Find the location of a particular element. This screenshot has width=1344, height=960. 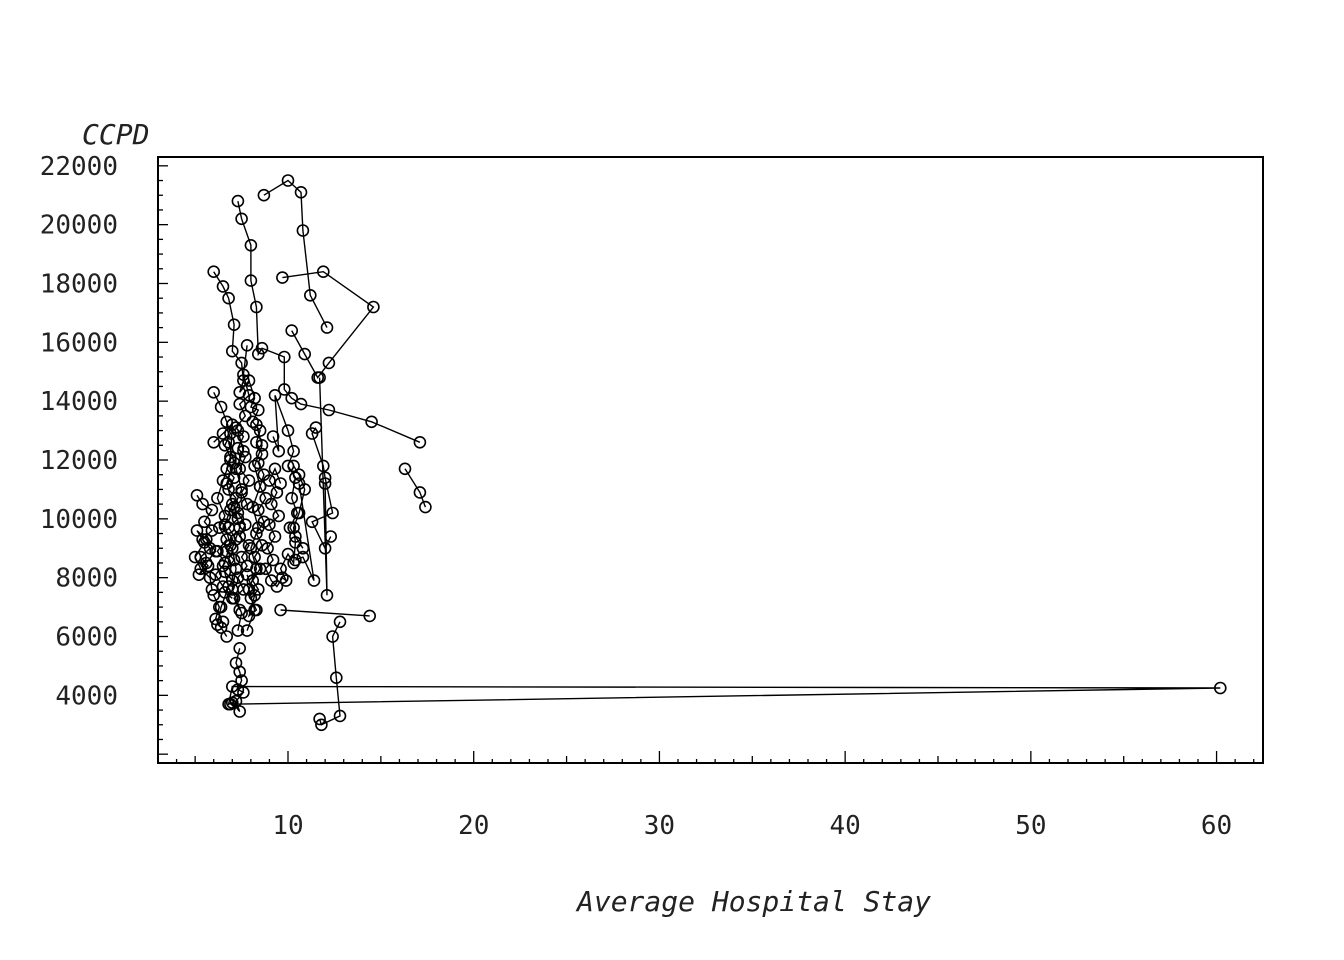

y-tick-label: 18000 is located at coordinates (79, 284).